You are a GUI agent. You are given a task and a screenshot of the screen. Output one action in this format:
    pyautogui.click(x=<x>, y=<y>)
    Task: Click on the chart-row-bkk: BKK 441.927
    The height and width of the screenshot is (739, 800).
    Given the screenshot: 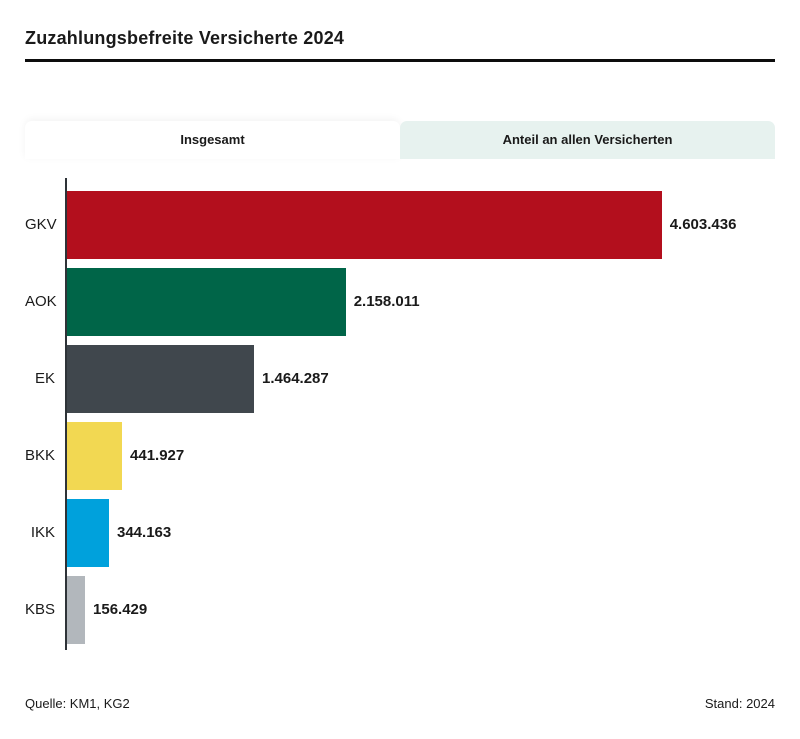 What is the action you would take?
    pyautogui.click(x=400, y=455)
    